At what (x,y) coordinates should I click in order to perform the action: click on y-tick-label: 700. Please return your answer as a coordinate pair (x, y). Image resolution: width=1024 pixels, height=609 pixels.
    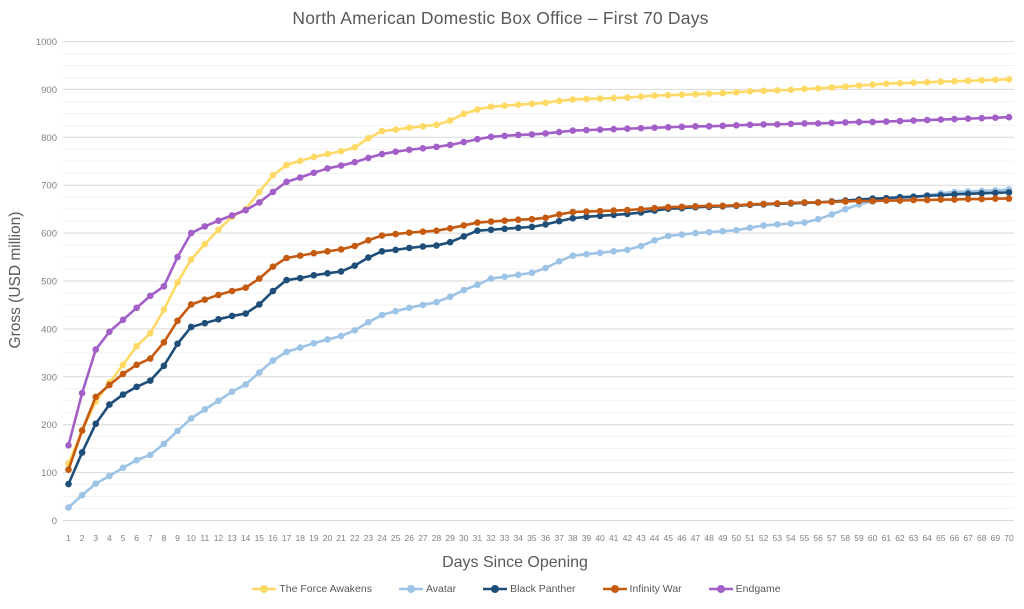
    Looking at the image, I should click on (49, 186).